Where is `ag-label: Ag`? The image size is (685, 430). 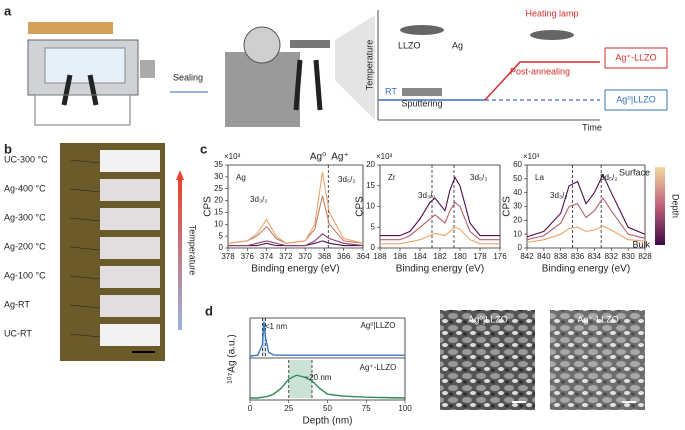 ag-label: Ag is located at coordinates (457, 45).